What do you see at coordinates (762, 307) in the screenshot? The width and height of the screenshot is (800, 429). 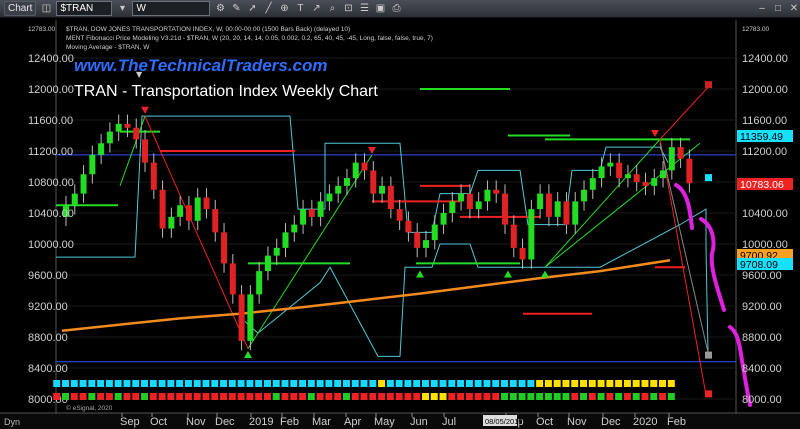 I see `y-tick-label-right: 9200.00` at bounding box center [762, 307].